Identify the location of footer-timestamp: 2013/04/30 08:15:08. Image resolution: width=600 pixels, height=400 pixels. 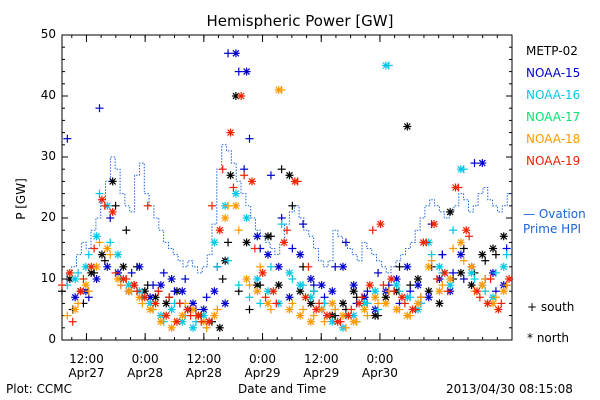
(509, 389).